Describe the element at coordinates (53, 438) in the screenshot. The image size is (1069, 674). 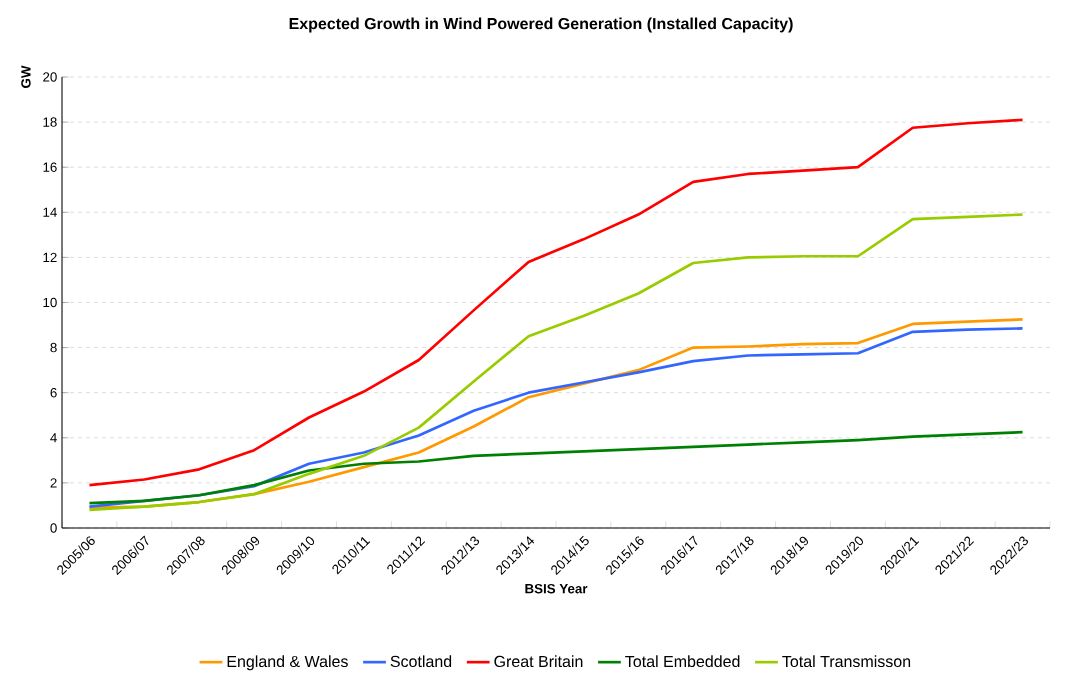
I see `y-tick-label: 4` at that location.